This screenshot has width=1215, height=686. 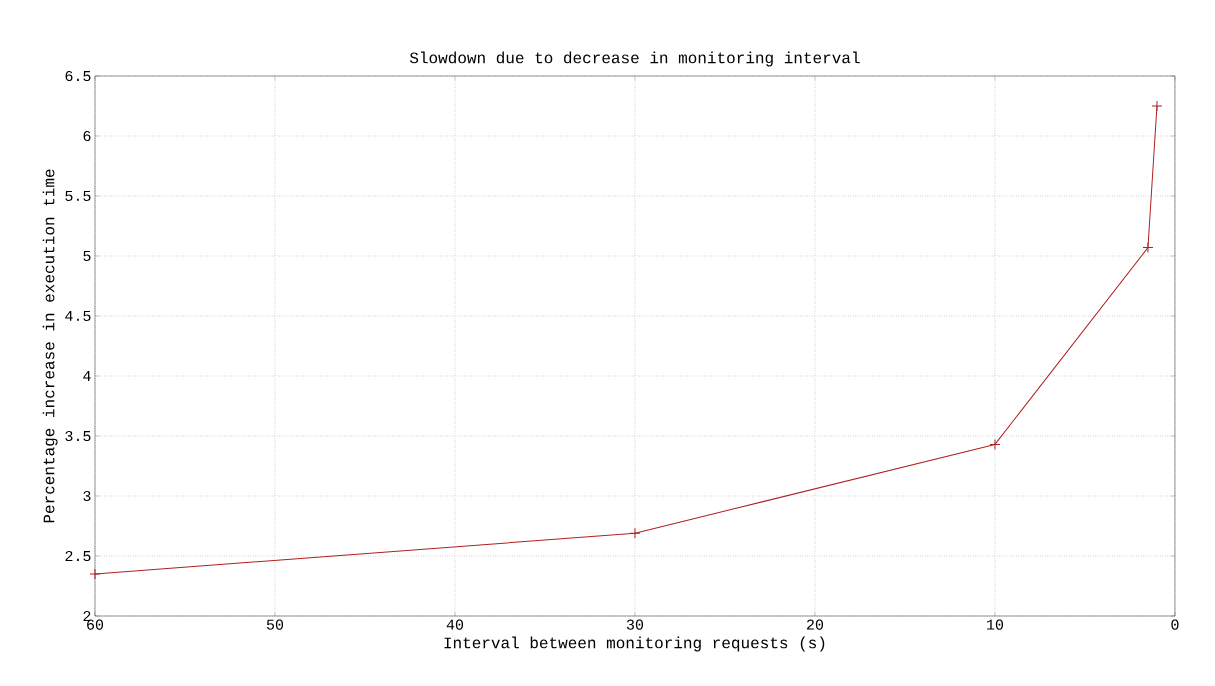 What do you see at coordinates (455, 624) in the screenshot?
I see `x-tick-label: 40` at bounding box center [455, 624].